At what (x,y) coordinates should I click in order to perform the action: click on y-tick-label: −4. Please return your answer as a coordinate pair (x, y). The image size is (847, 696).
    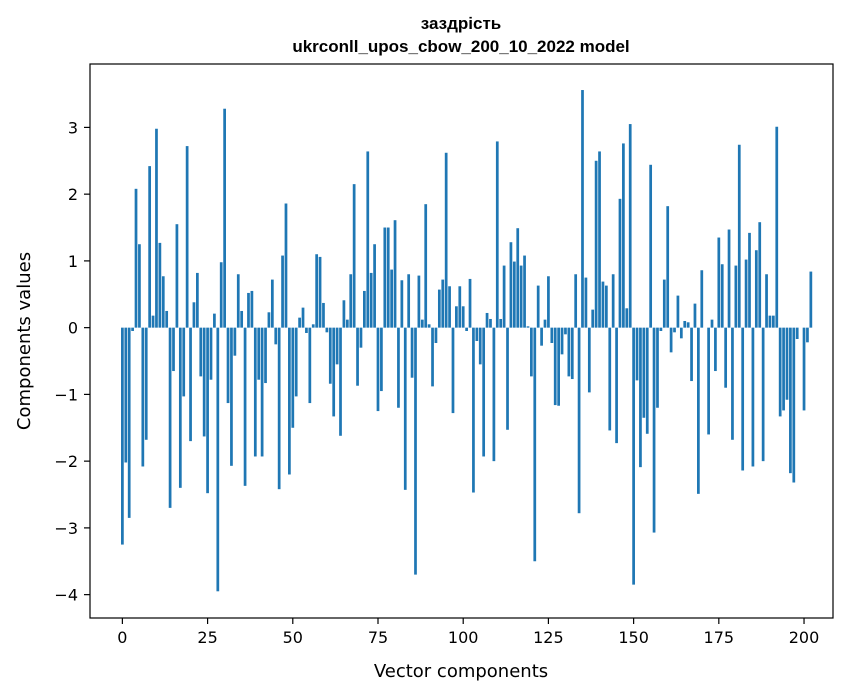
    Looking at the image, I should click on (66, 595).